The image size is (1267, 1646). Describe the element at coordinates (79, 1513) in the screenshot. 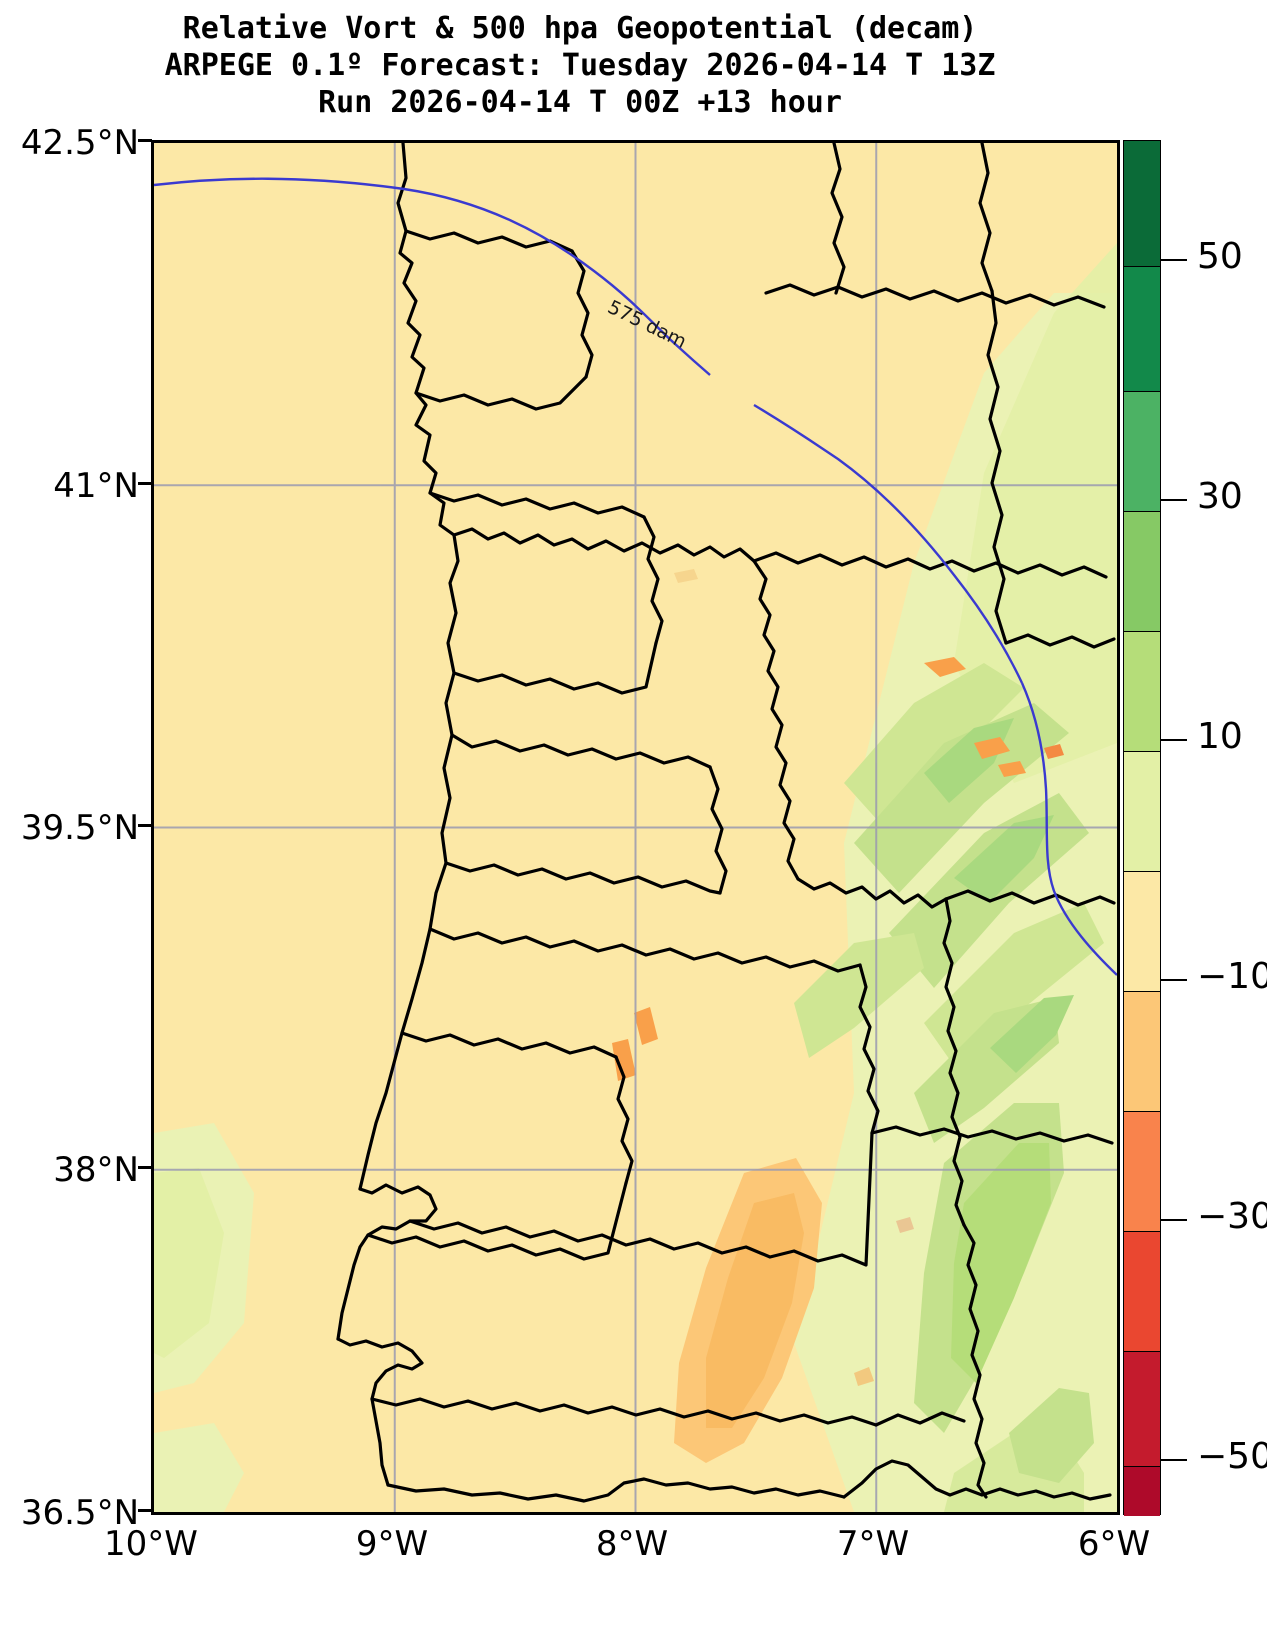

I see `y-tick-label-4: 36.5°N` at that location.